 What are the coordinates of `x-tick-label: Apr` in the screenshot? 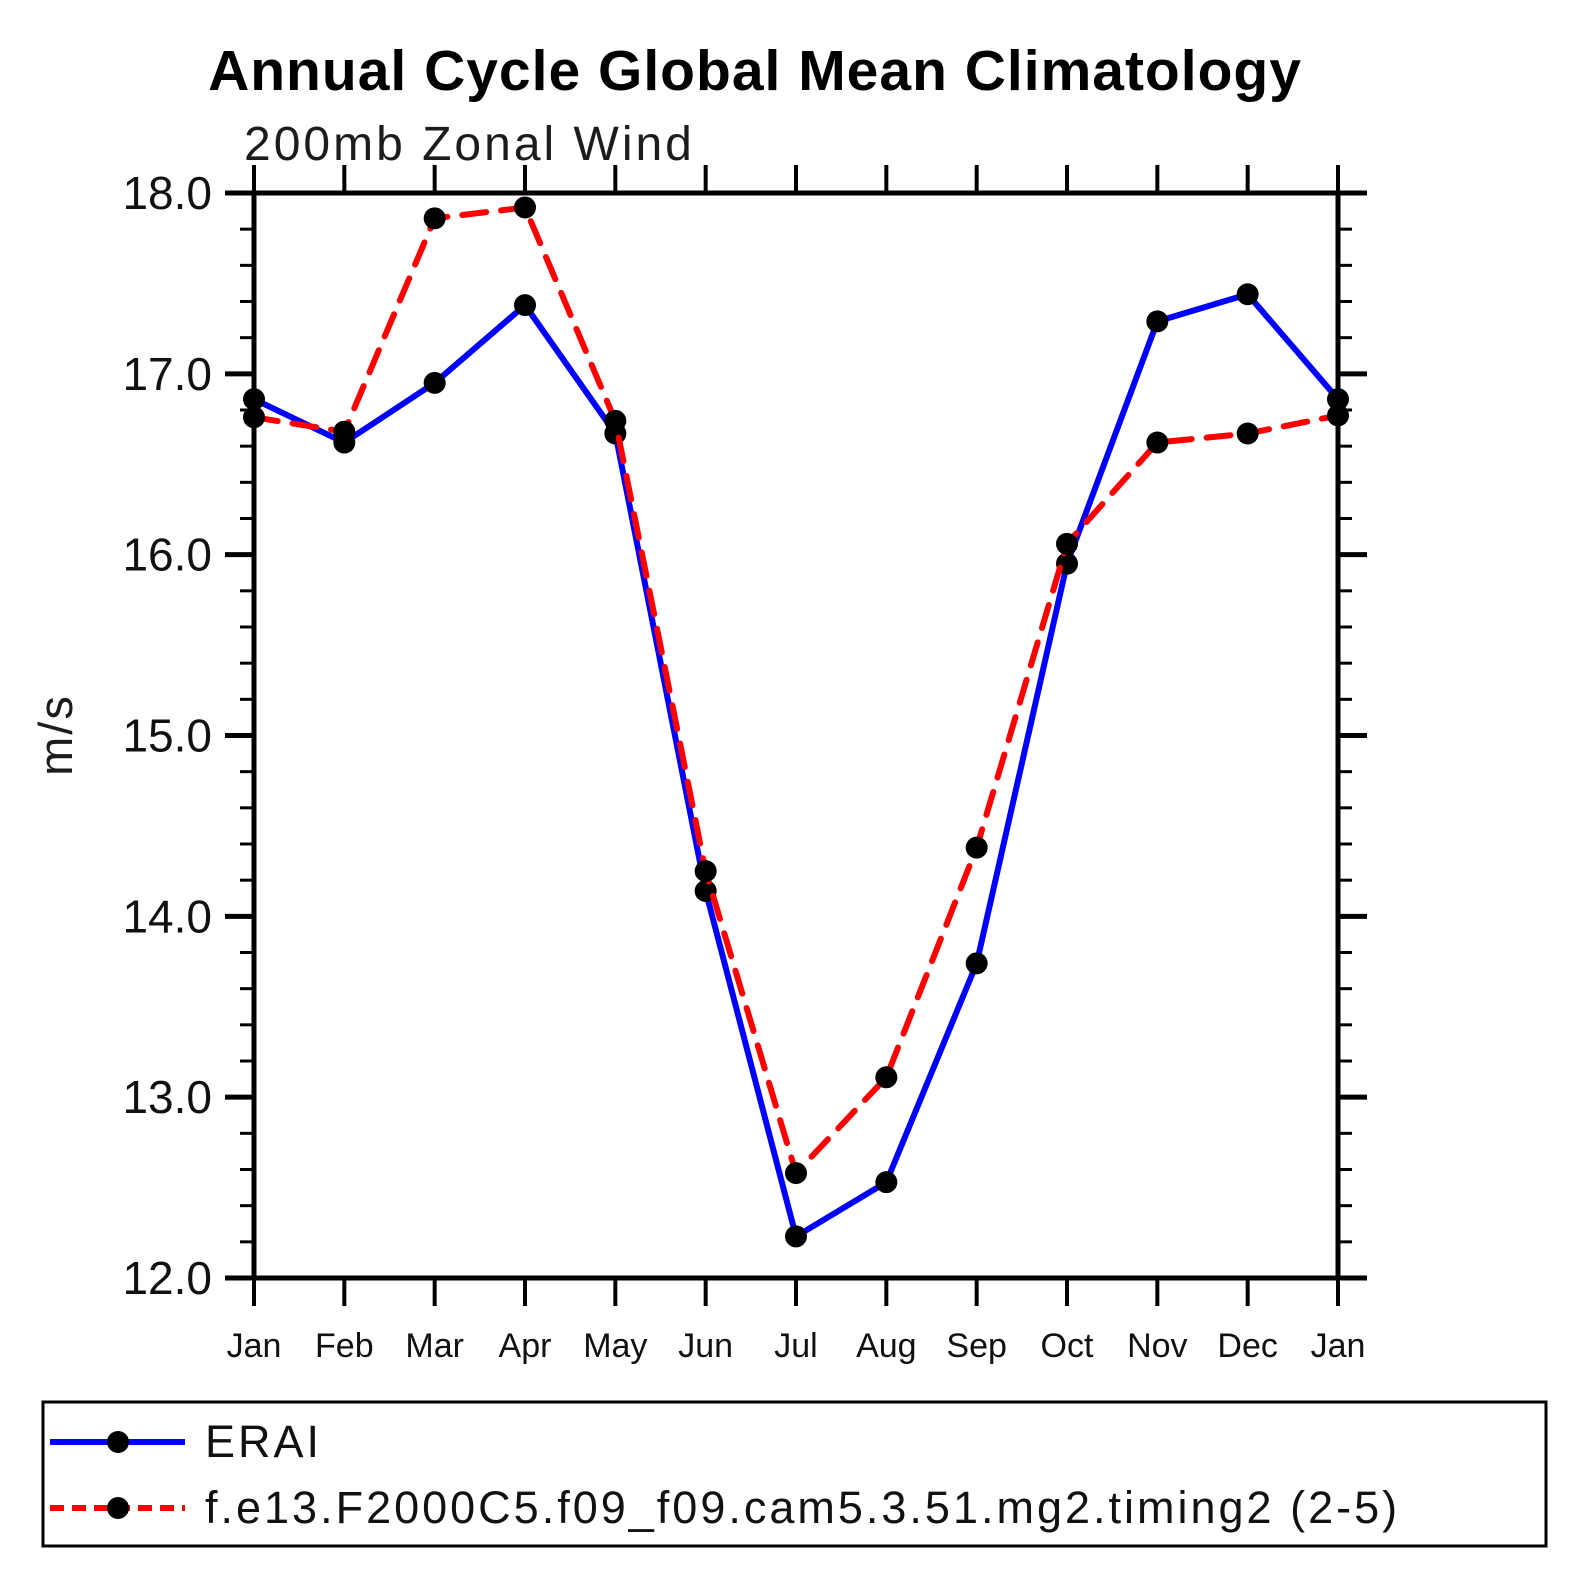 It's located at (525, 1346).